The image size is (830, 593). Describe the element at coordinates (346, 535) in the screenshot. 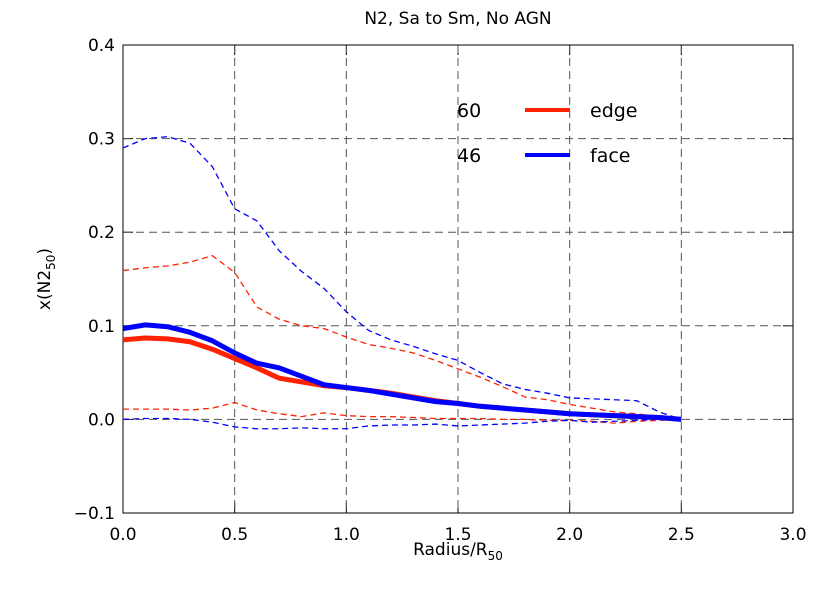

I see `x-tick-label: 1.0` at that location.